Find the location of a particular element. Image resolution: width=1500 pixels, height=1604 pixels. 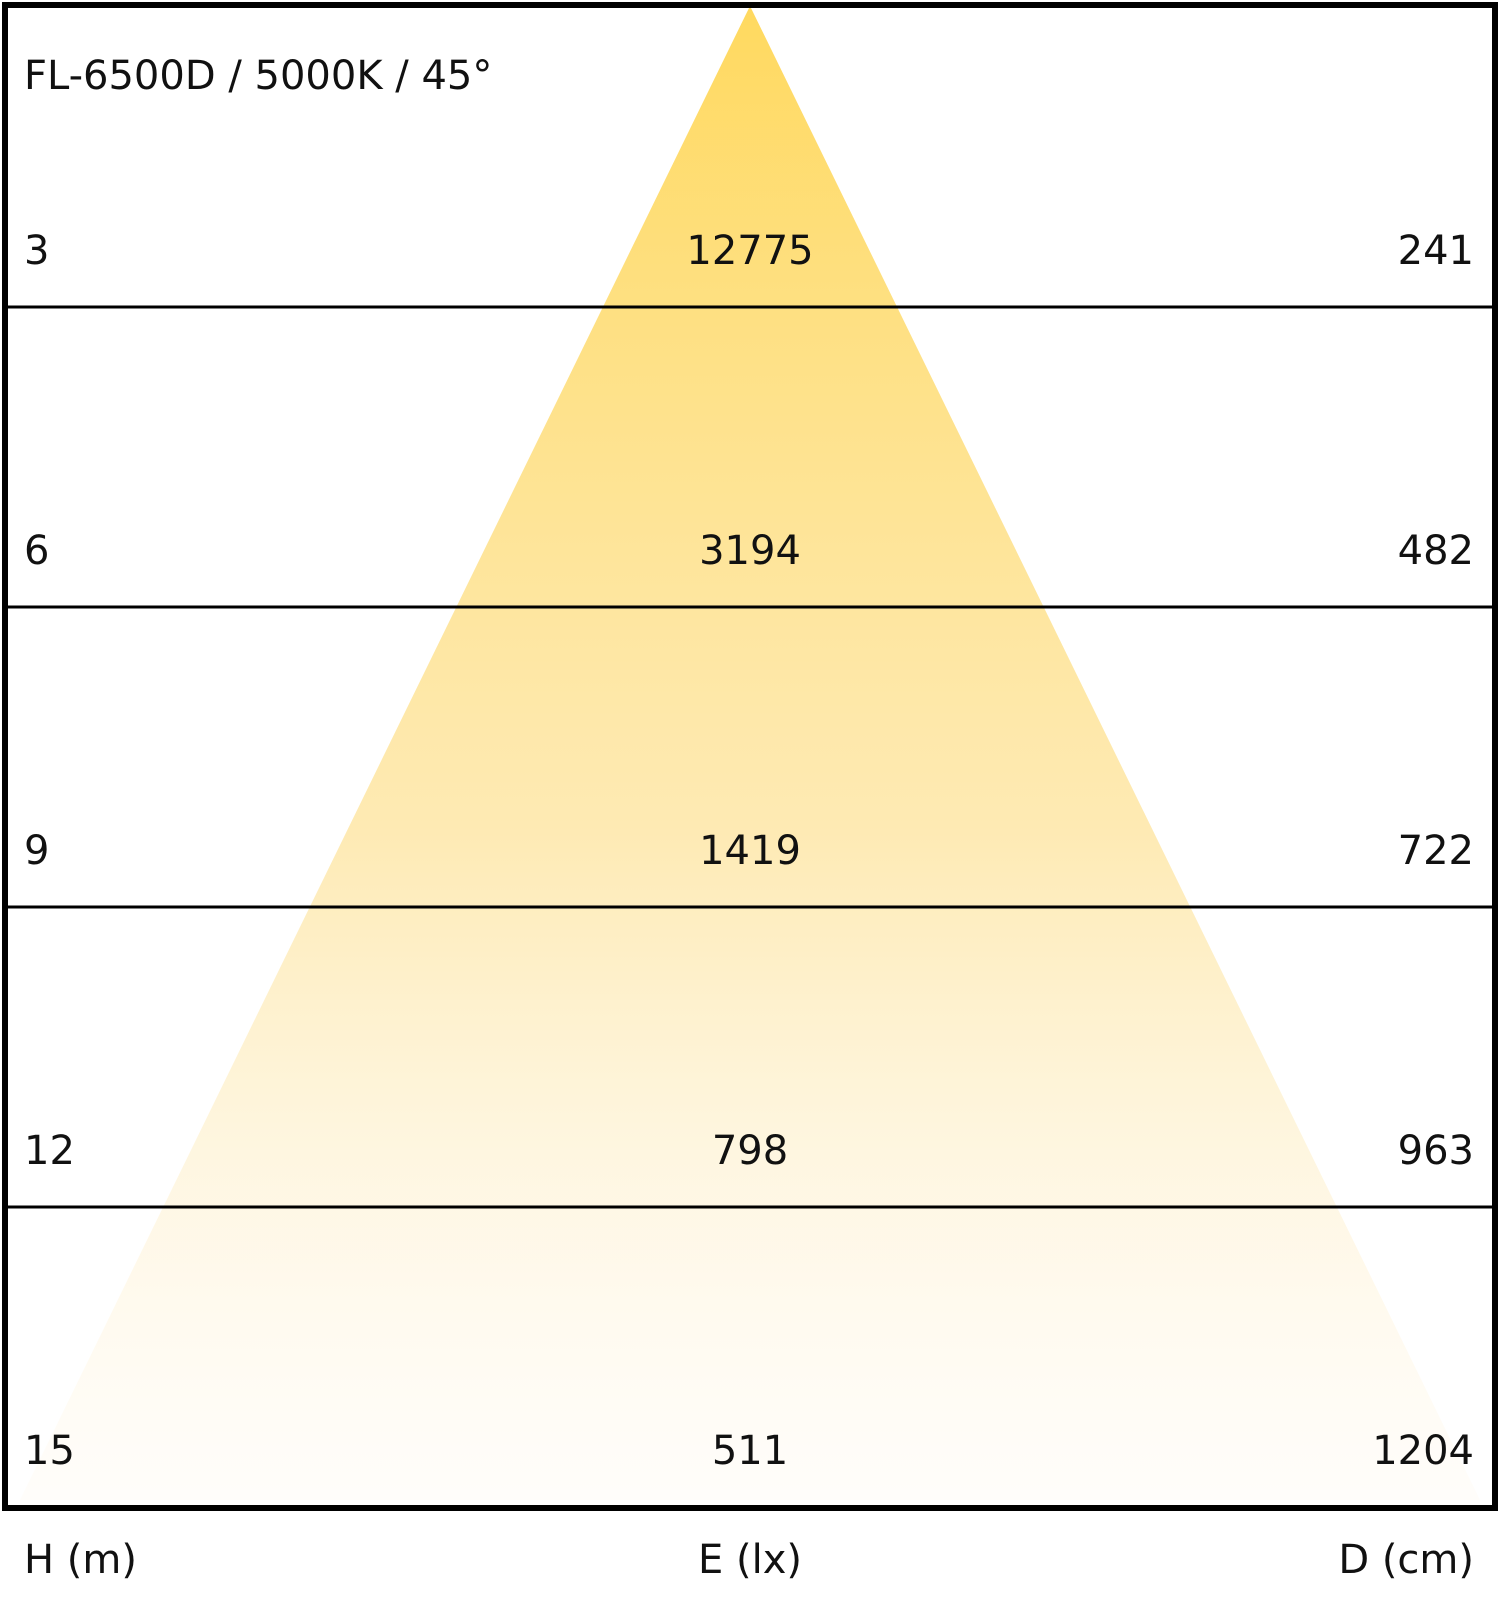

title: FL-6500D / 5000K / 45° is located at coordinates (258, 76).